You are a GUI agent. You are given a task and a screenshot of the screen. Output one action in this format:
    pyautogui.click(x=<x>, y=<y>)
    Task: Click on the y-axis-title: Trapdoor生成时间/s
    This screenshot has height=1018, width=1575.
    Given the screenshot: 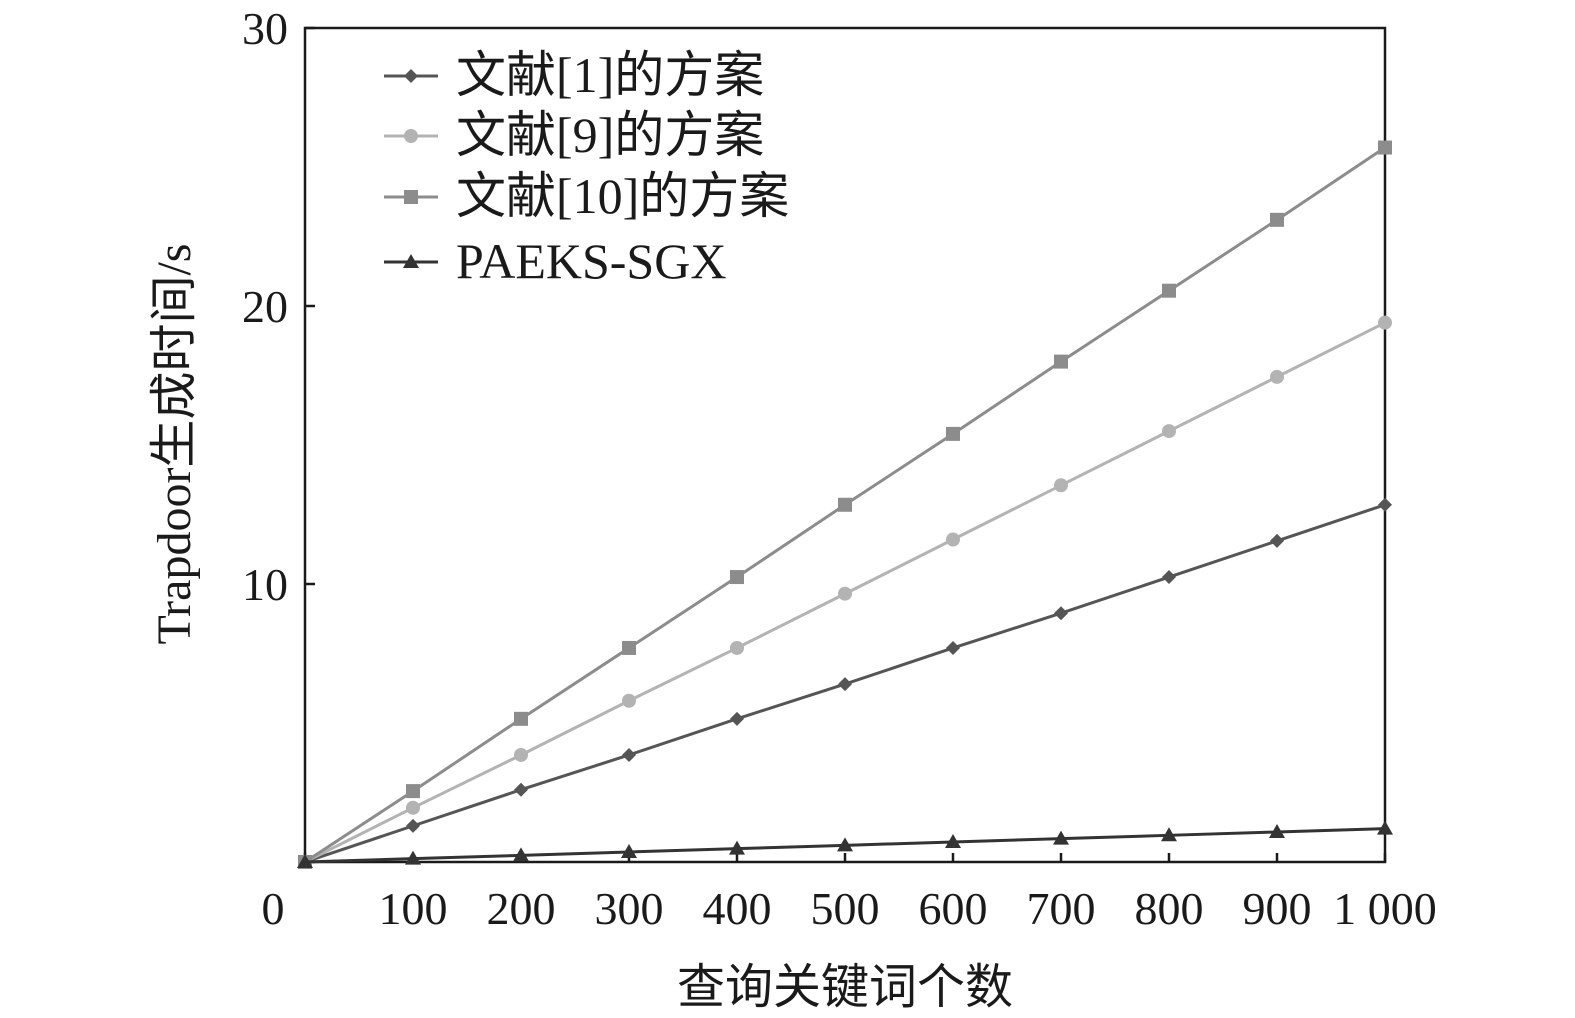 What is the action you would take?
    pyautogui.click(x=174, y=444)
    